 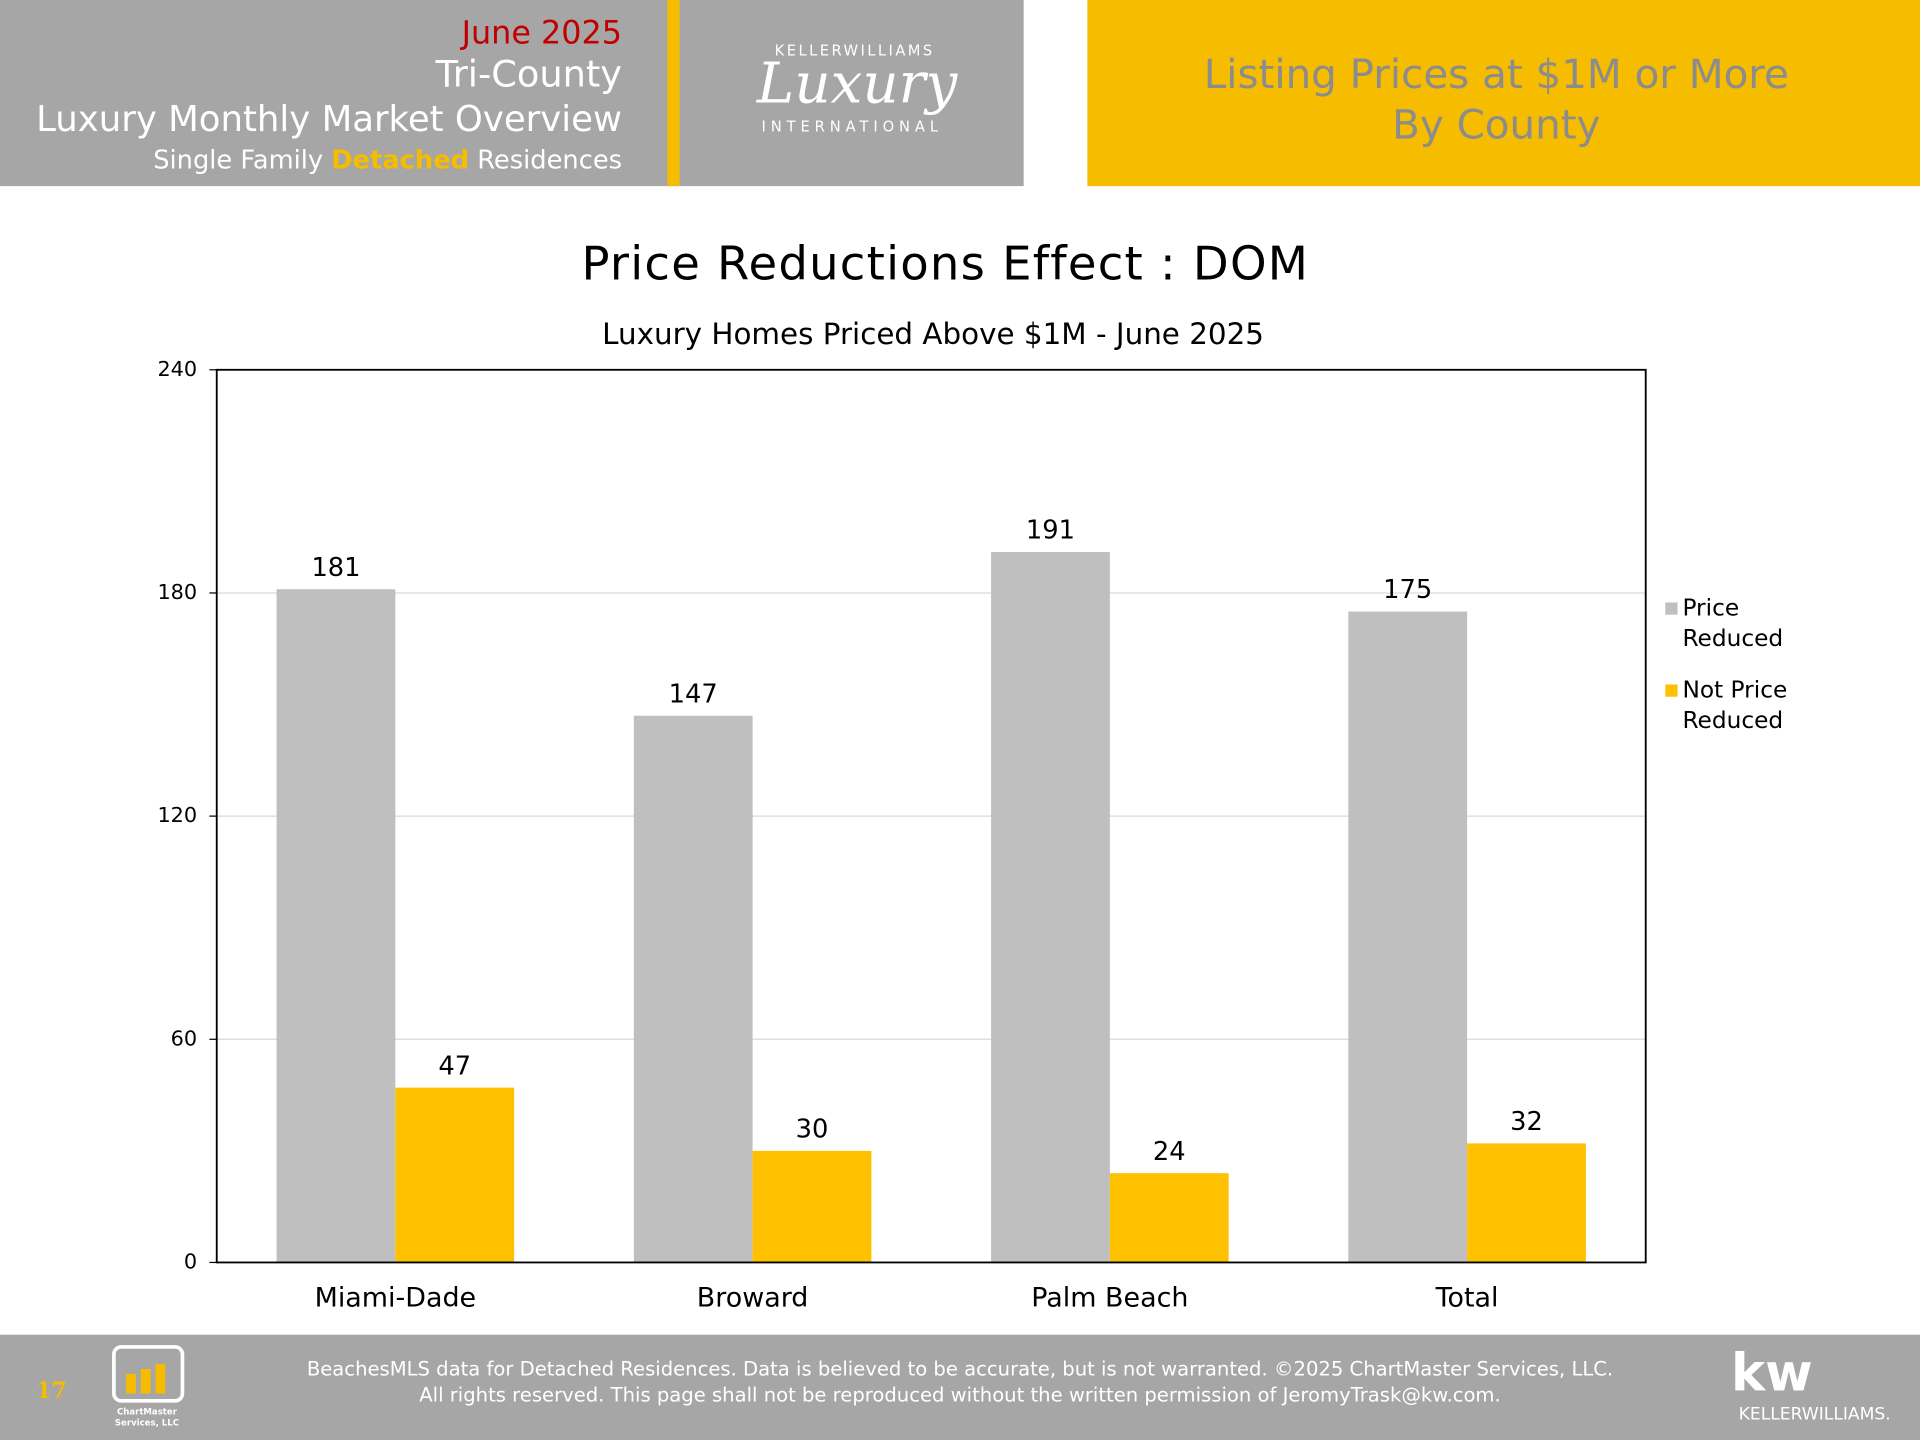 What do you see at coordinates (1496, 74) in the screenshot?
I see `section-title: Listing Prices at $1M or More` at bounding box center [1496, 74].